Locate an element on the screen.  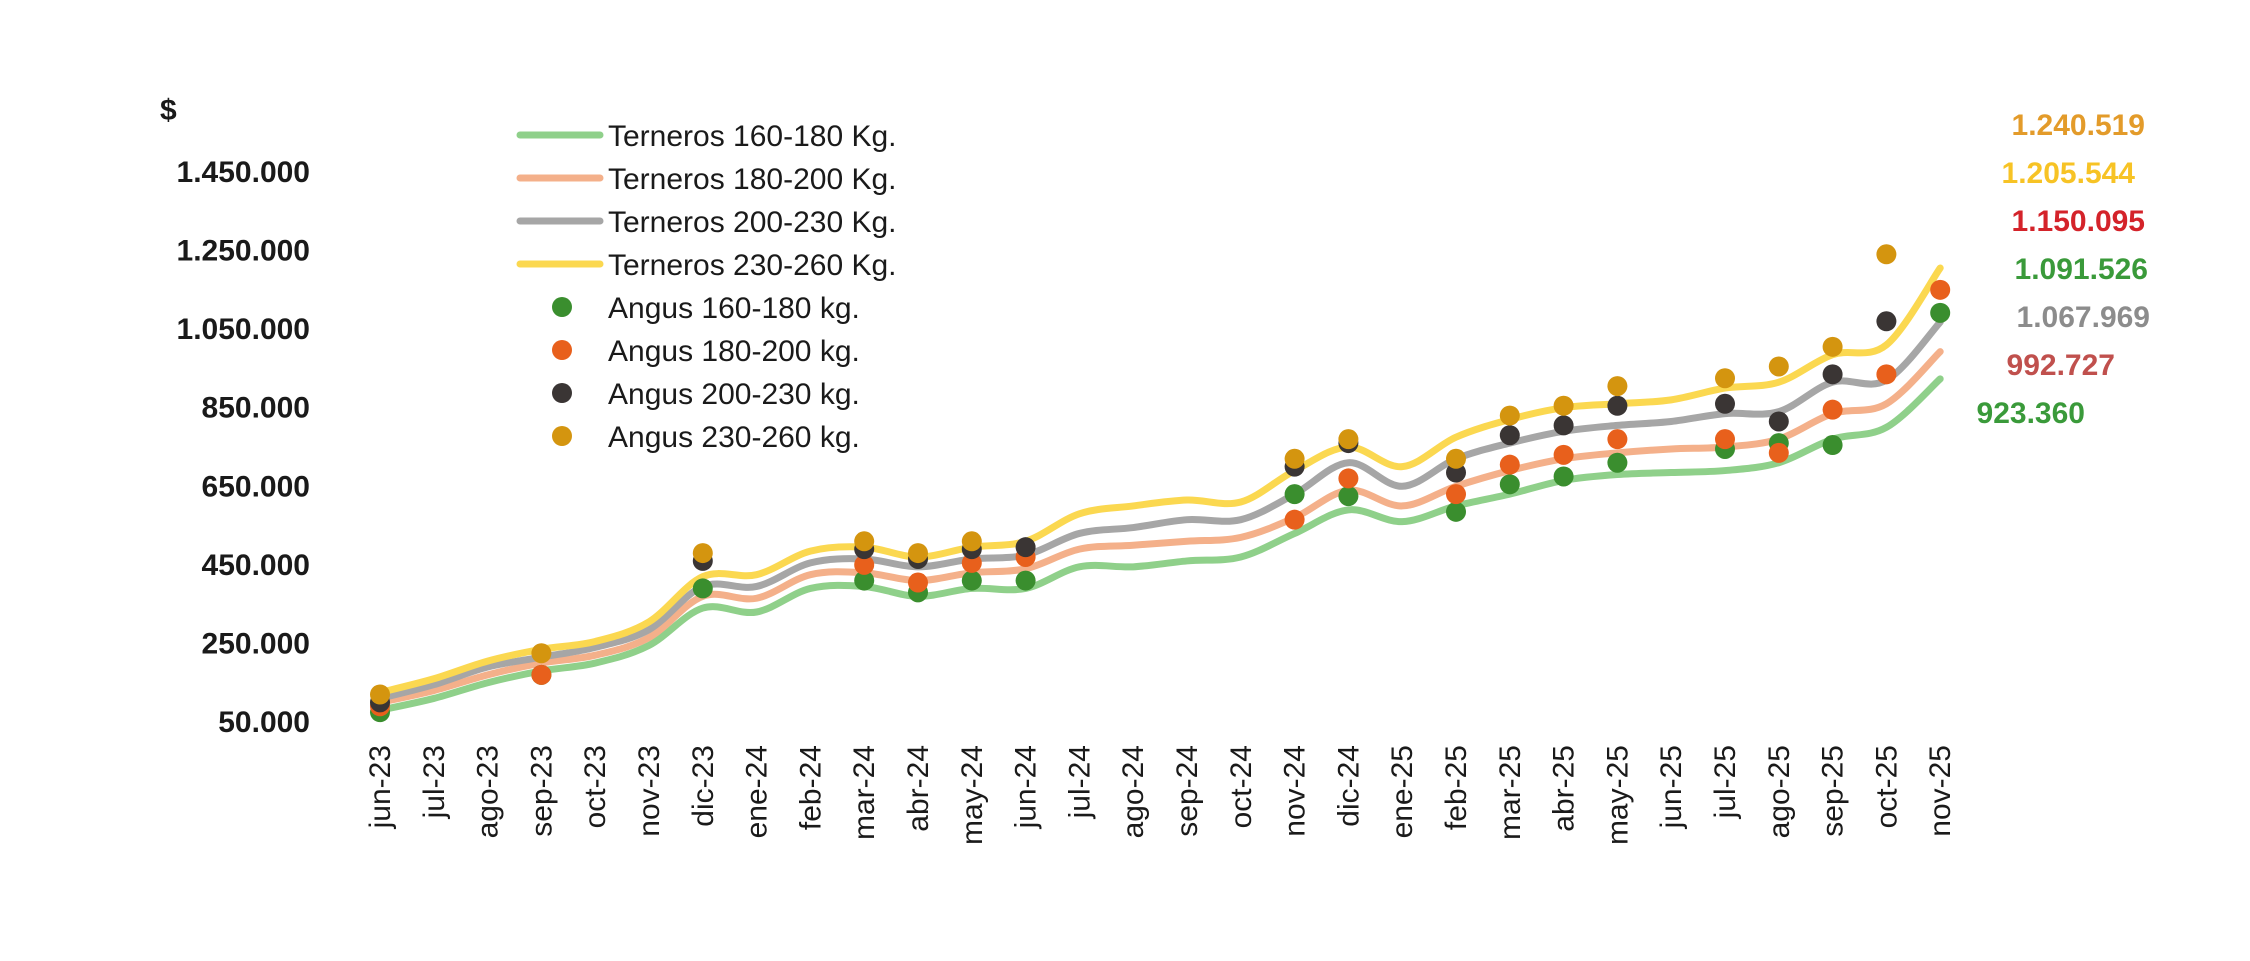
x-tick-label: ago-24 is located at coordinates (1133, 791).